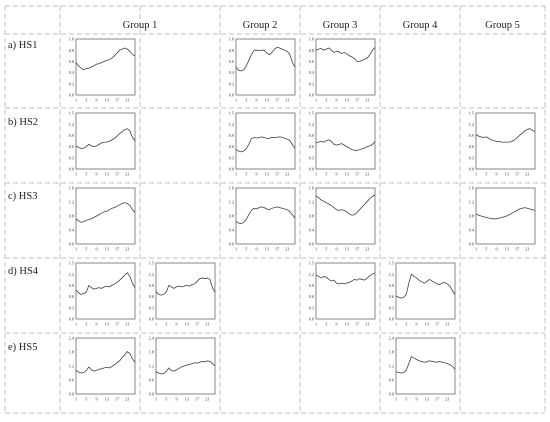 The width and height of the screenshot is (550, 422). I want to click on mini-chart-hs3-g3: 1.6 1.2 0.8 0.4 0.01 5 9 13 17 21, so click(342, 219).